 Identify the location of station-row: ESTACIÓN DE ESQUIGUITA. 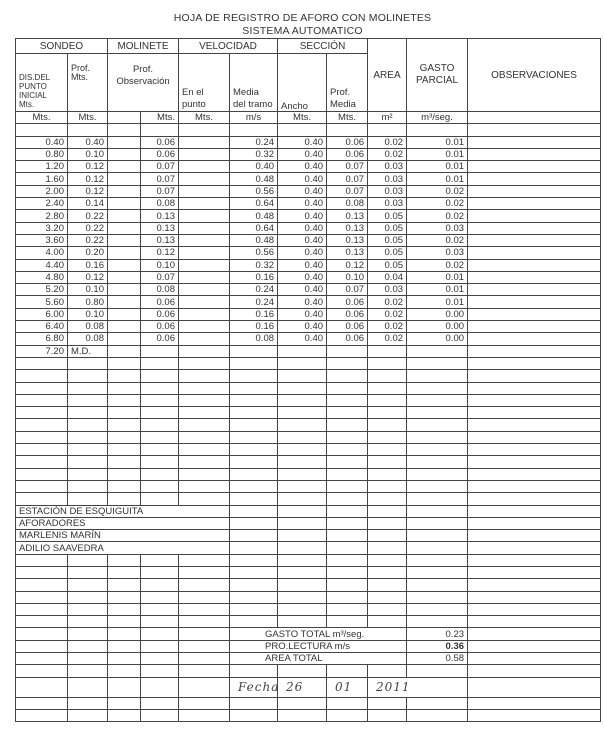
(308, 511).